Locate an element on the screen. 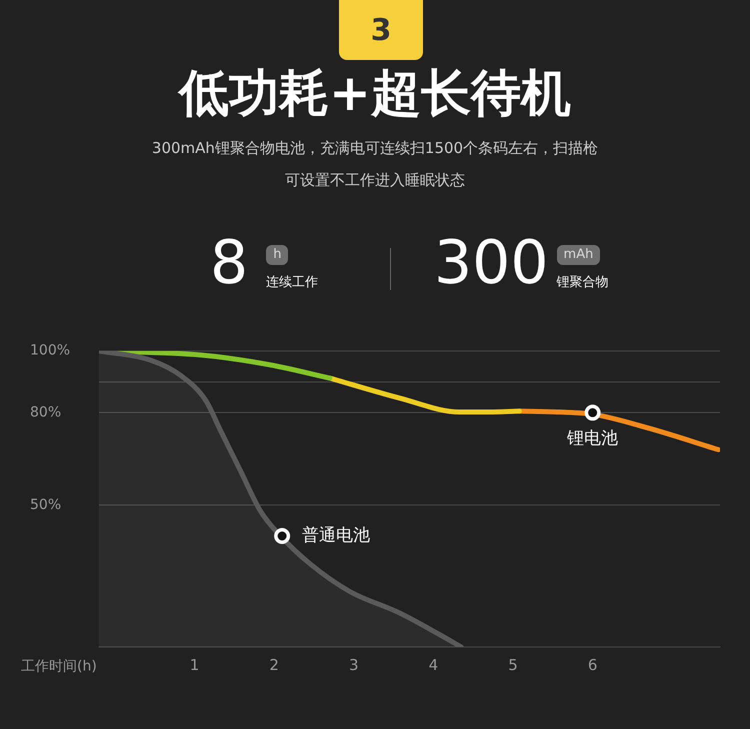  x-tick-label: 2 is located at coordinates (274, 665).